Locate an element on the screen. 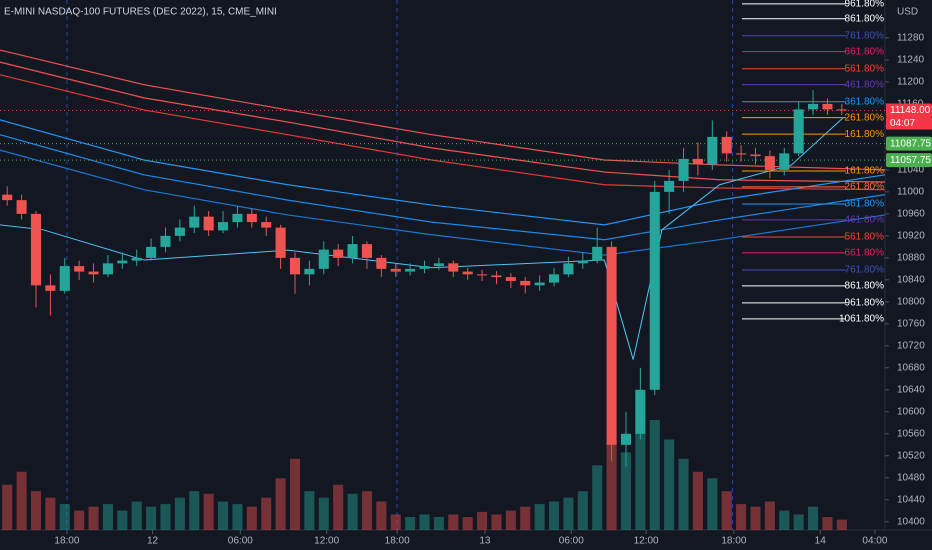 The height and width of the screenshot is (550, 932). y-tick-label: 10440 is located at coordinates (911, 499).